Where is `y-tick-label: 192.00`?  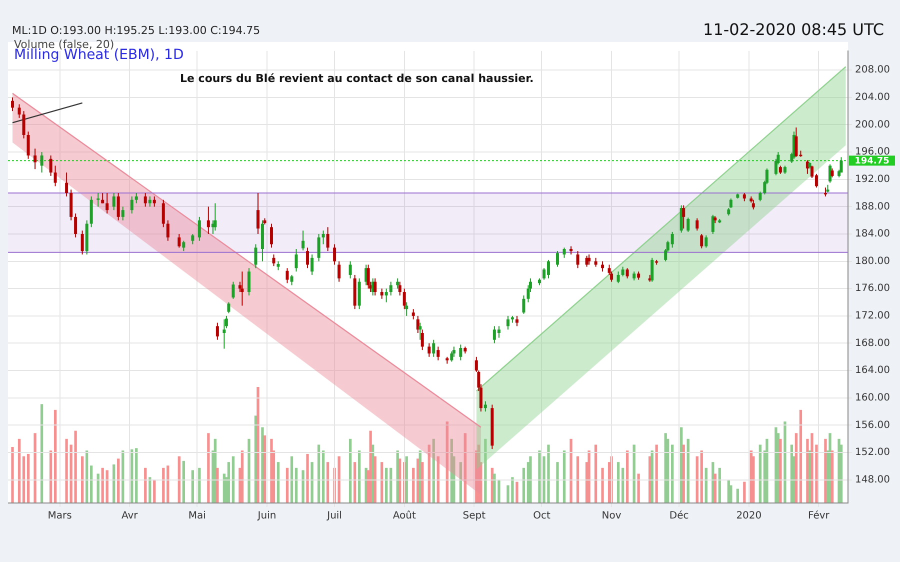 y-tick-label: 192.00 is located at coordinates (872, 179).